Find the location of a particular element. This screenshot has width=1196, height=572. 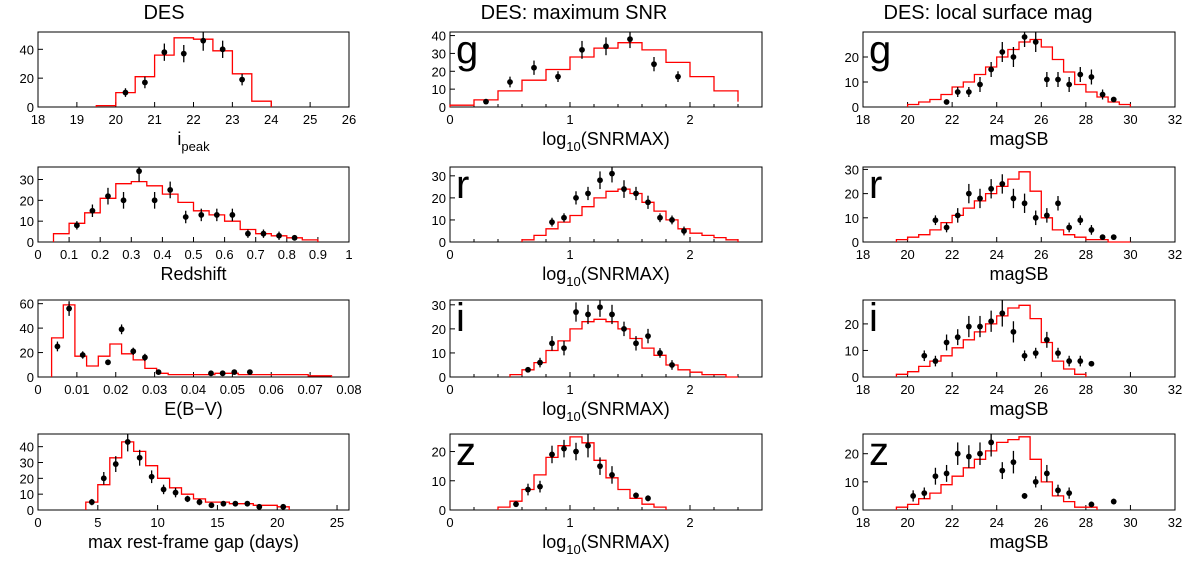

x-axis-label: log10(SNRMAX) is located at coordinates (606, 544).